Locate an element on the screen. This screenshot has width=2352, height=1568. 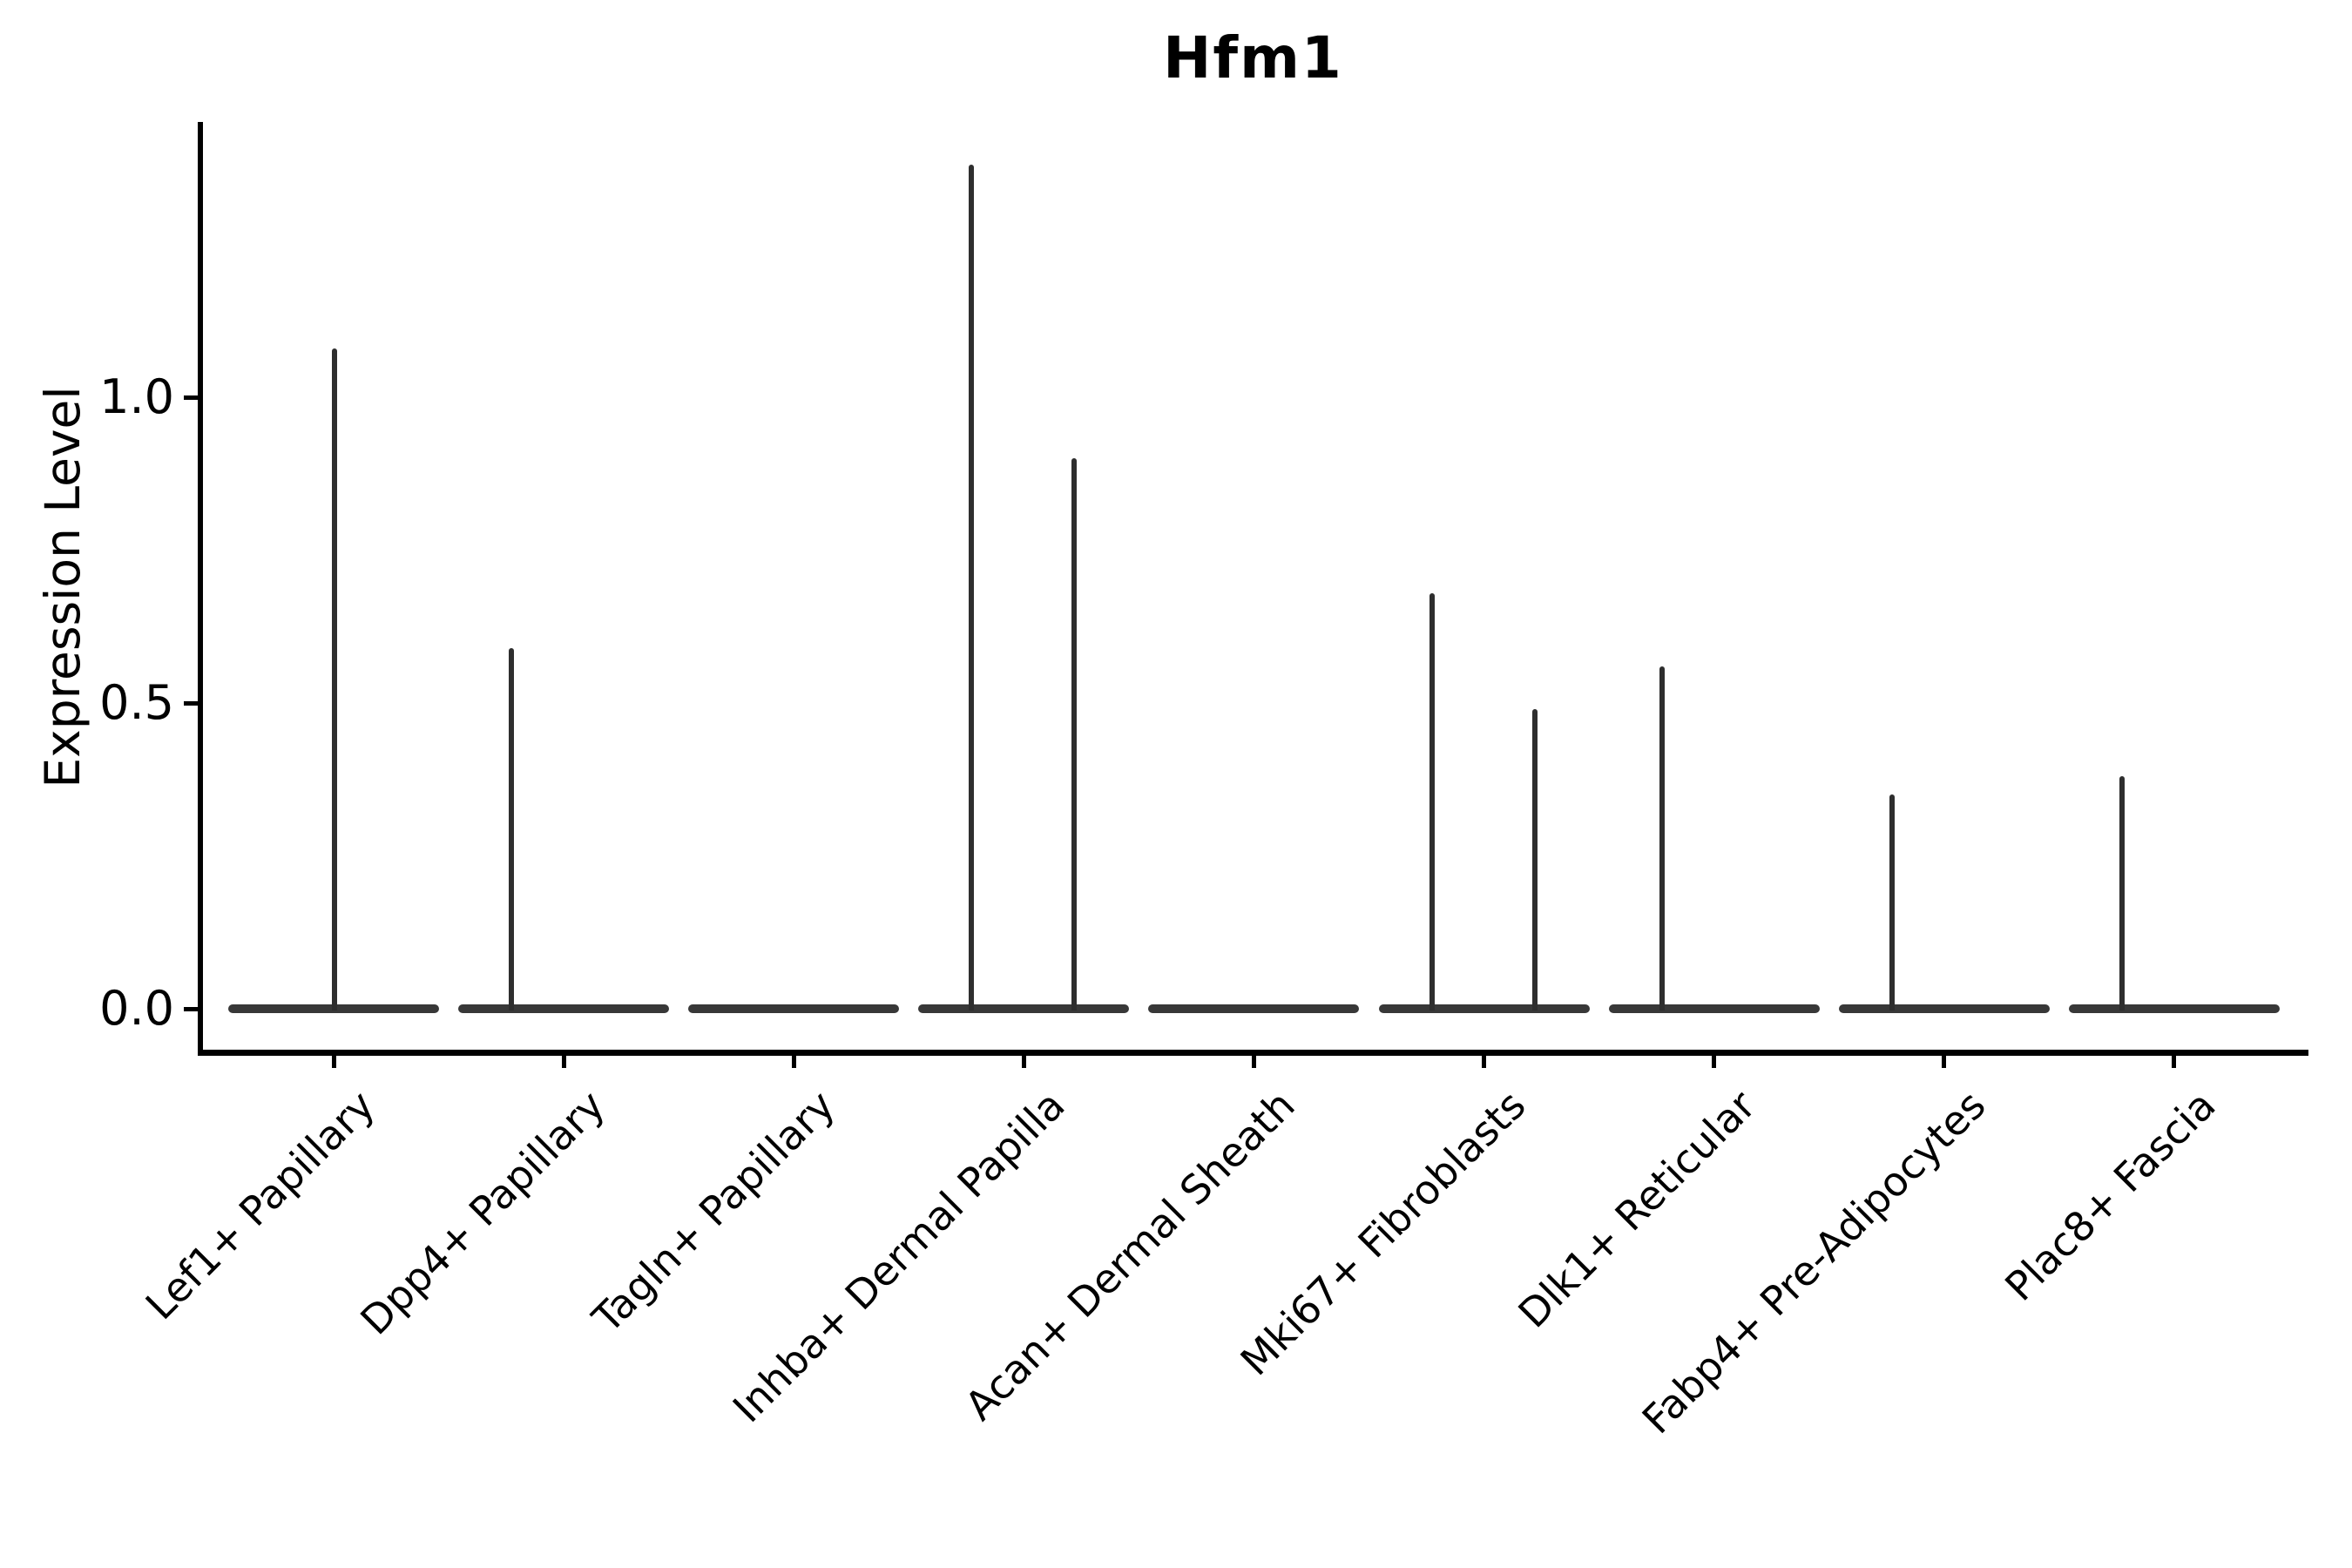
y-tick-label: 1.0 is located at coordinates (136, 396).